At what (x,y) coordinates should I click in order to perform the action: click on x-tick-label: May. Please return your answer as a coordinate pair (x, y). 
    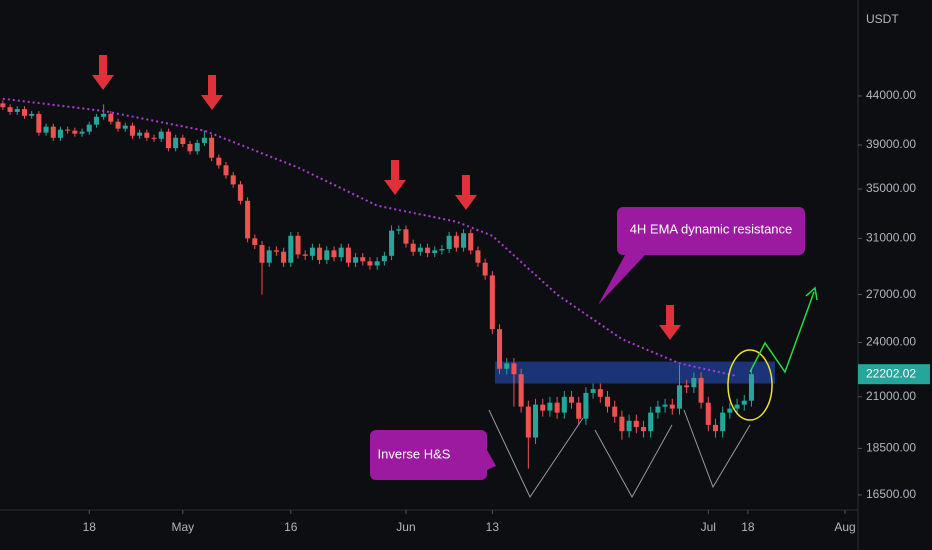
    Looking at the image, I should click on (182, 527).